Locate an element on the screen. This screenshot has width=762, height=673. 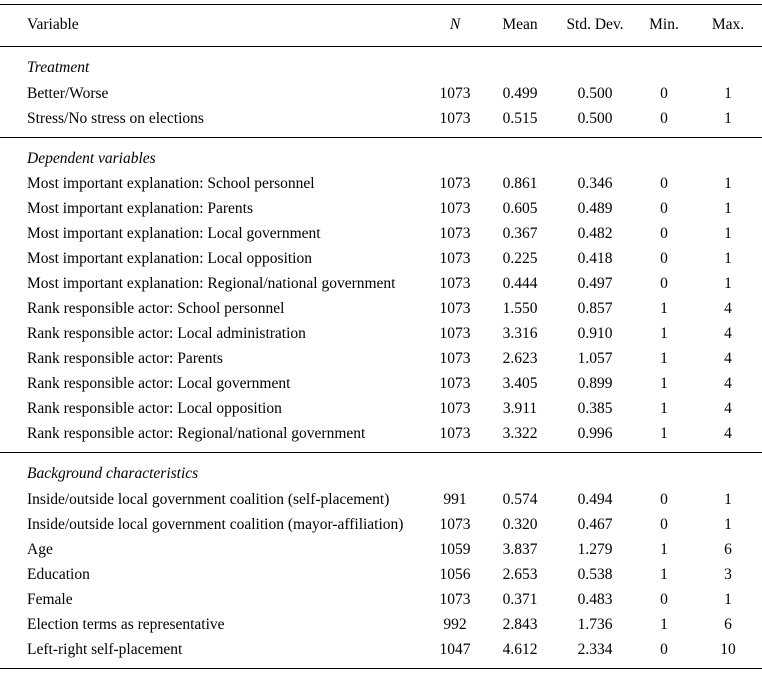
stat-value-cell: 0.861 is located at coordinates (520, 183).